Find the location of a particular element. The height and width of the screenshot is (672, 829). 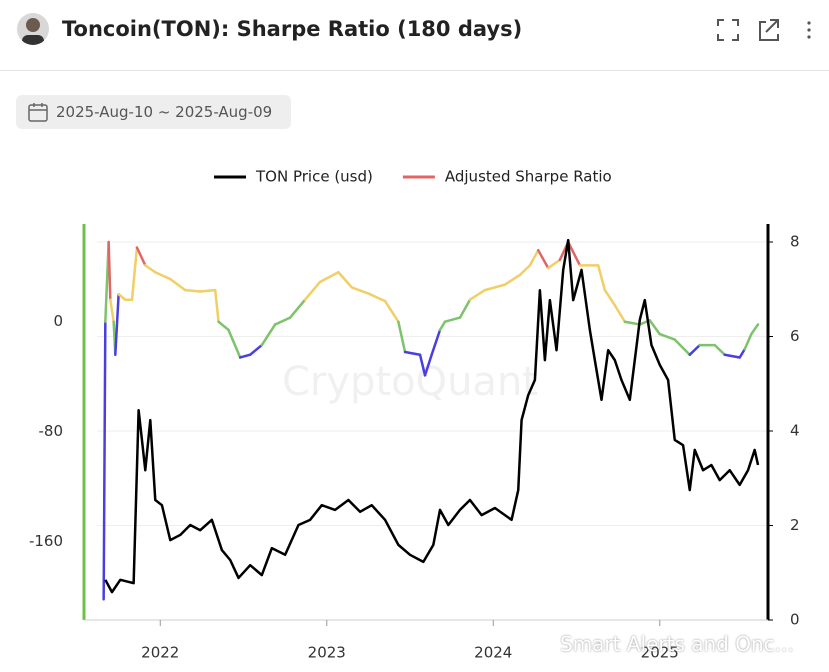

avatar-icon is located at coordinates (33, 31).